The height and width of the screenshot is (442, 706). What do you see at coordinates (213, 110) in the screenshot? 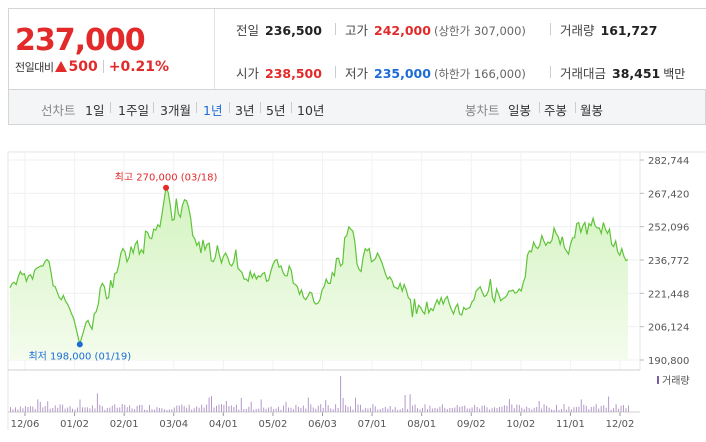
I see `period-1y: 1년` at bounding box center [213, 110].